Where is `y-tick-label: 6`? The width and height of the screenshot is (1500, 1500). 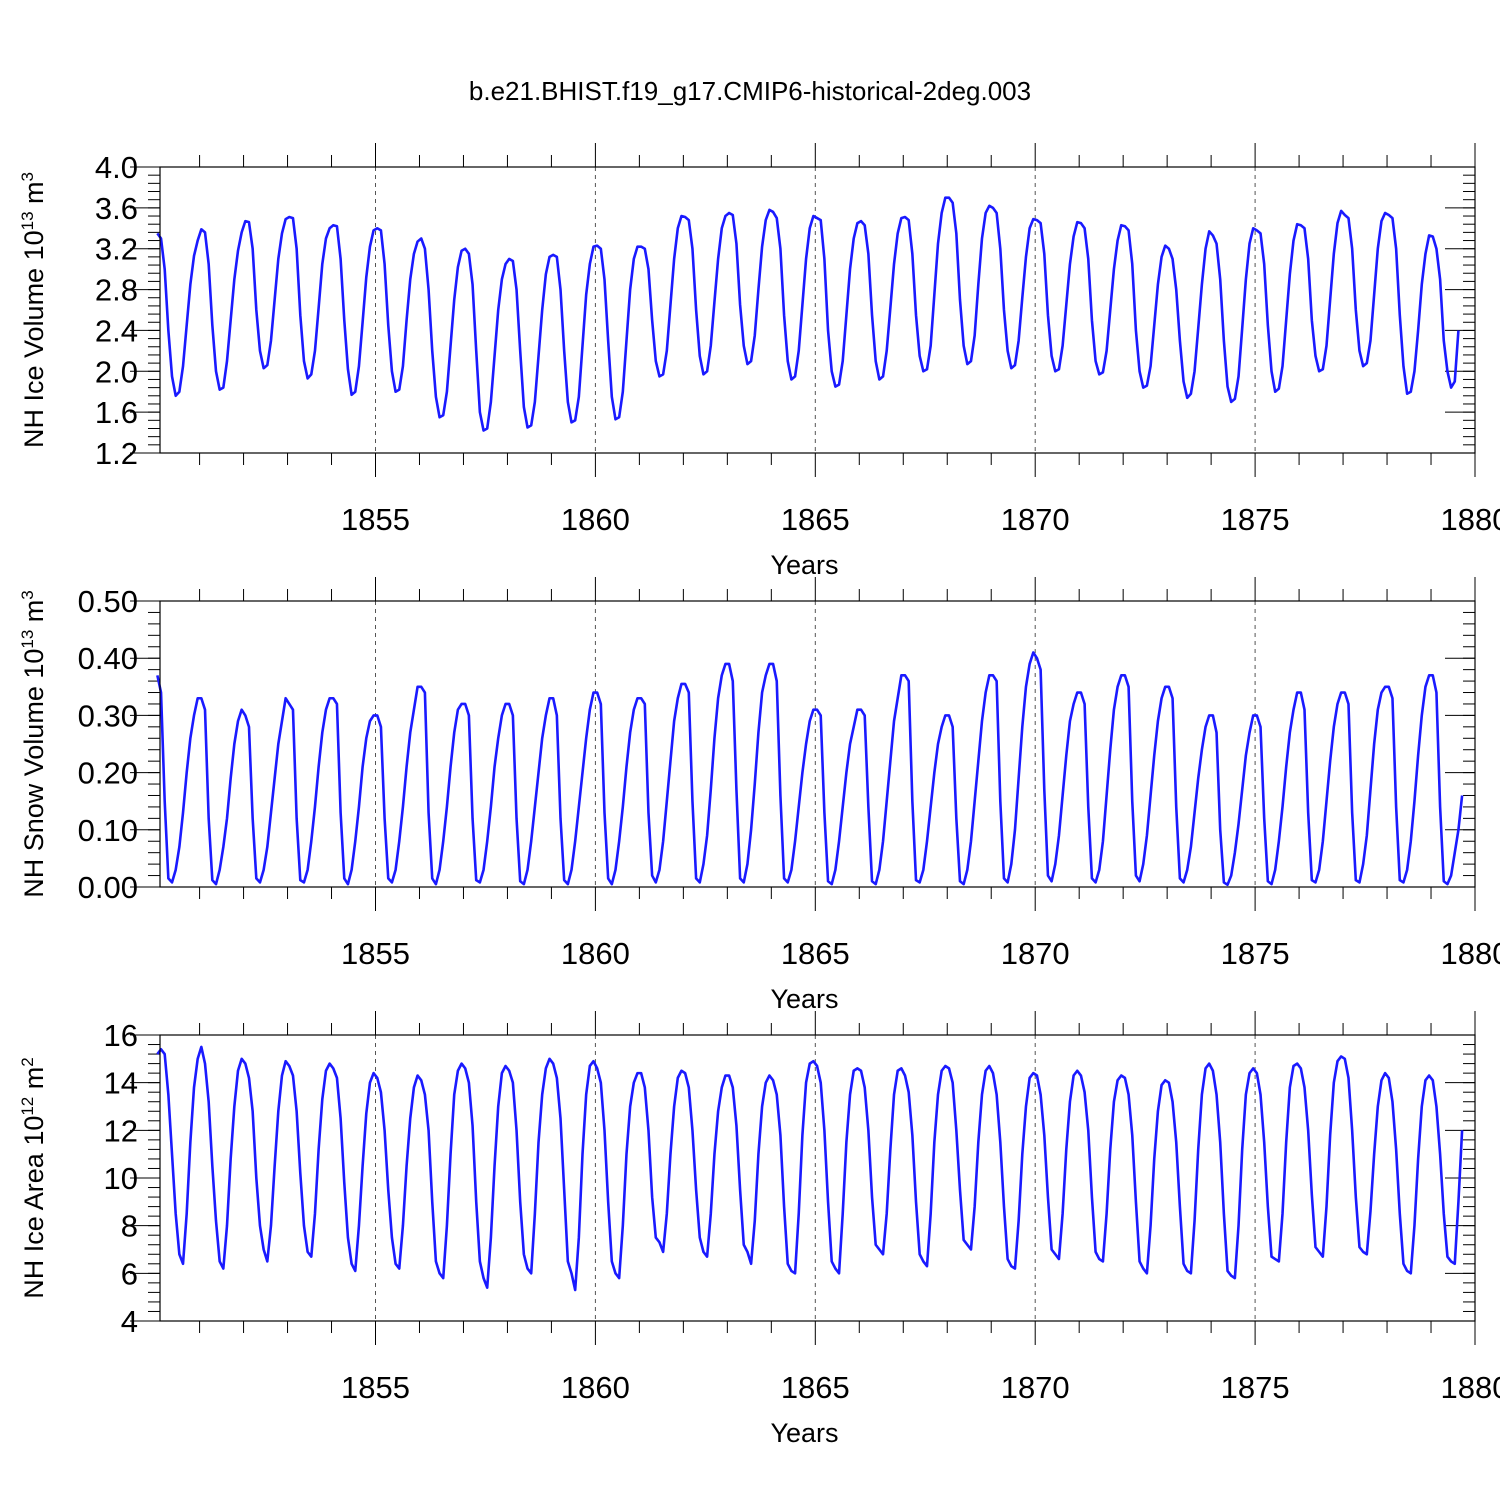
y-tick-label: 6 is located at coordinates (129, 1273).